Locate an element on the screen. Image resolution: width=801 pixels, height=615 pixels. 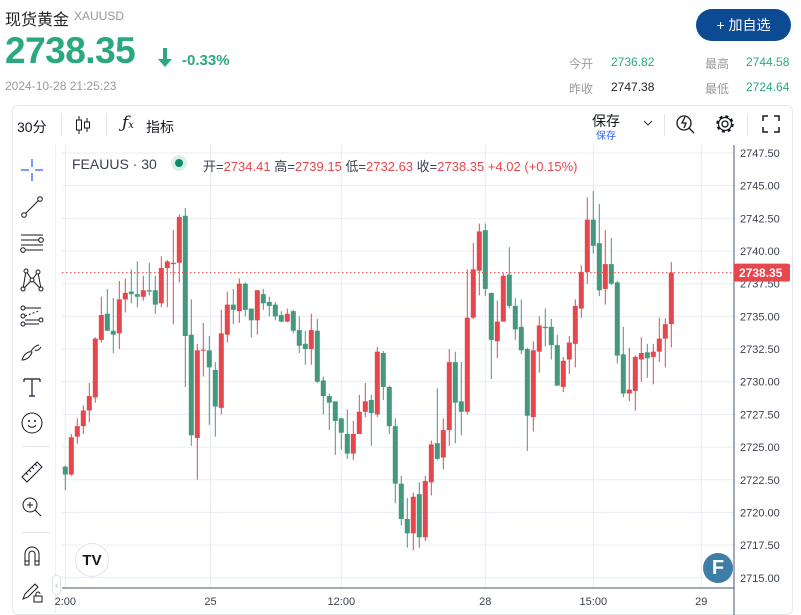
open-value: 2734.41 is located at coordinates (247, 166).